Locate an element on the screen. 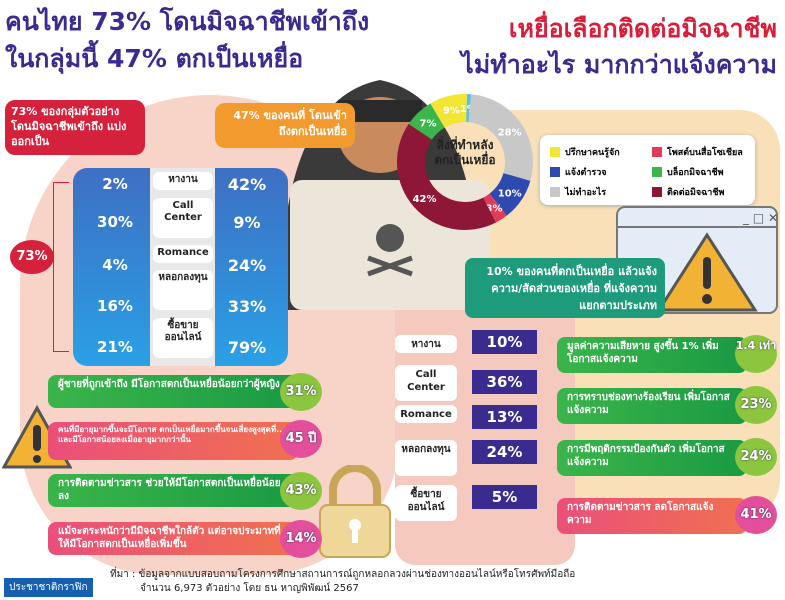 Image resolution: width=785 pixels, height=600 pixels. category-label: หางาน is located at coordinates (183, 181).